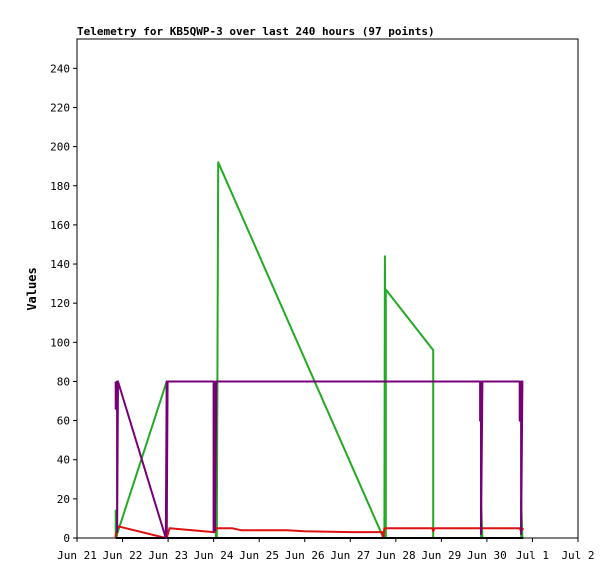  Describe the element at coordinates (441, 555) in the screenshot. I see `x-tick-label: Jun 29` at that location.